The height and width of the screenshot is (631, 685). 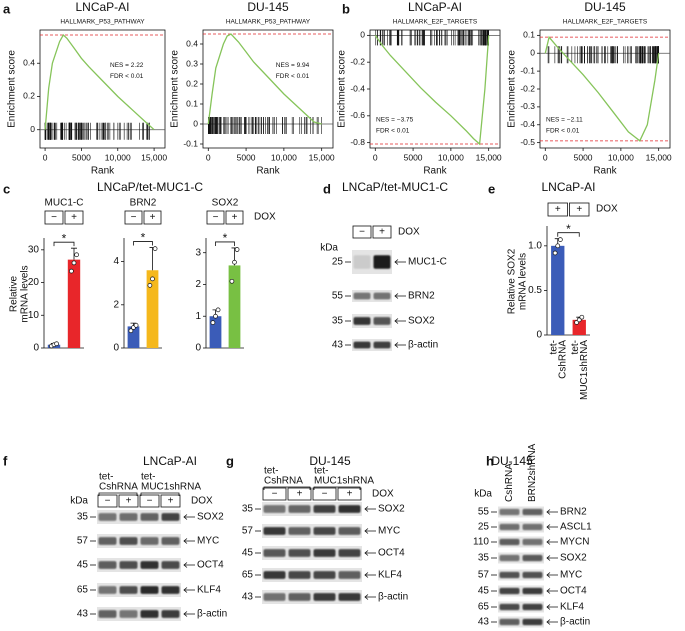 I want to click on y-tick-label: 20, so click(x=34, y=282).